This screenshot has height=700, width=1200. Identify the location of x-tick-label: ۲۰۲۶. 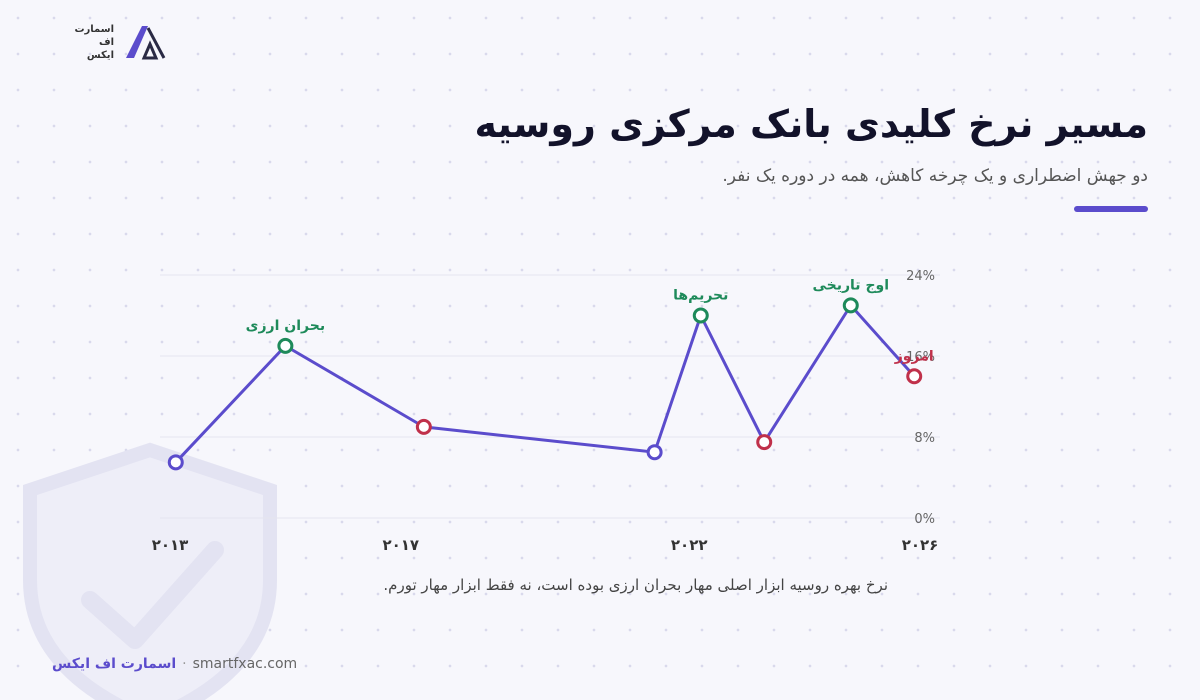
(920, 545).